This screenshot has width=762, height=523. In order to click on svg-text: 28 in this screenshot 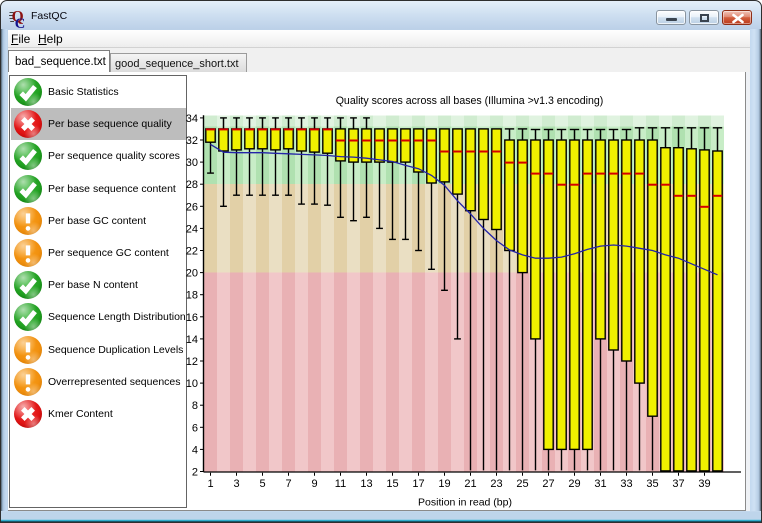, I will do `click(192, 185)`.